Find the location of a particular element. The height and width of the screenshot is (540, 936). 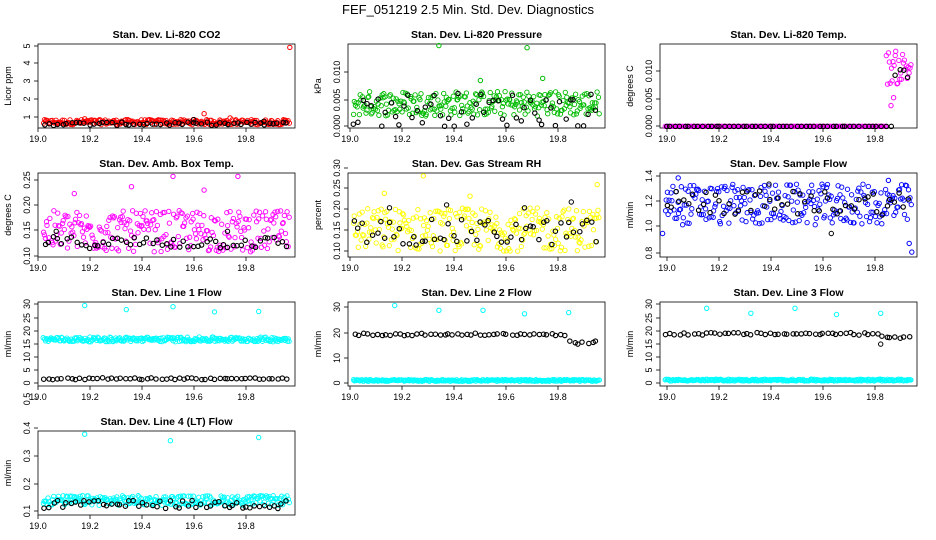

y-tick-label: 0.15 is located at coordinates (27, 230).